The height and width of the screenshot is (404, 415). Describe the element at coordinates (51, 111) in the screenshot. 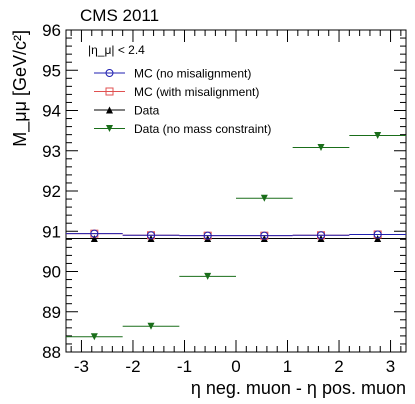

I see `y-tick-label: 94` at that location.